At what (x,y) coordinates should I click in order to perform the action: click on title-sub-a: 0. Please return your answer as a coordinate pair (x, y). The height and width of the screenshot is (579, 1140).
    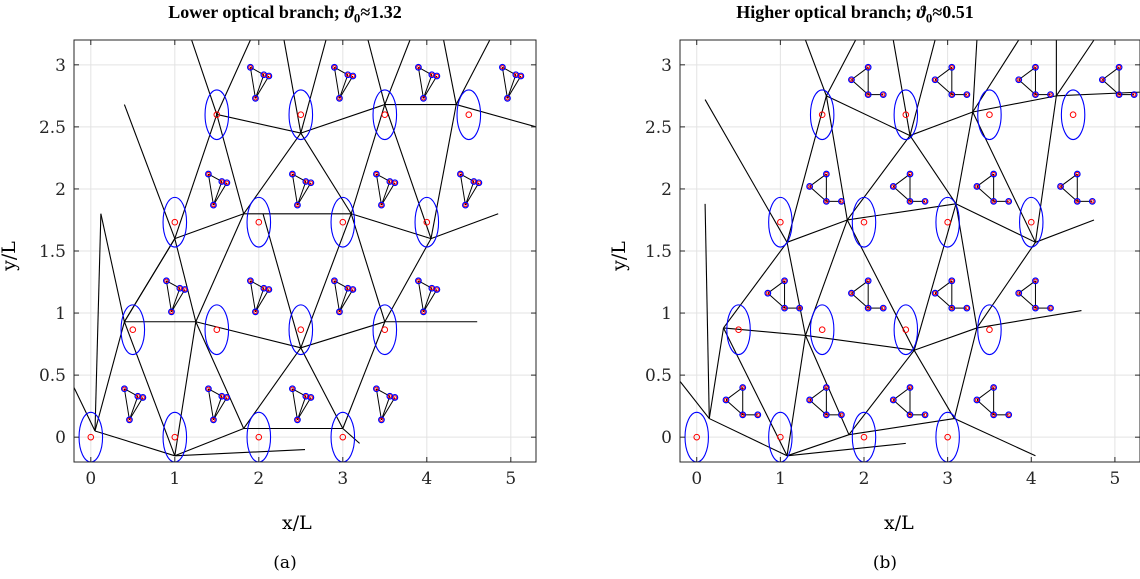
    Looking at the image, I should click on (357, 18).